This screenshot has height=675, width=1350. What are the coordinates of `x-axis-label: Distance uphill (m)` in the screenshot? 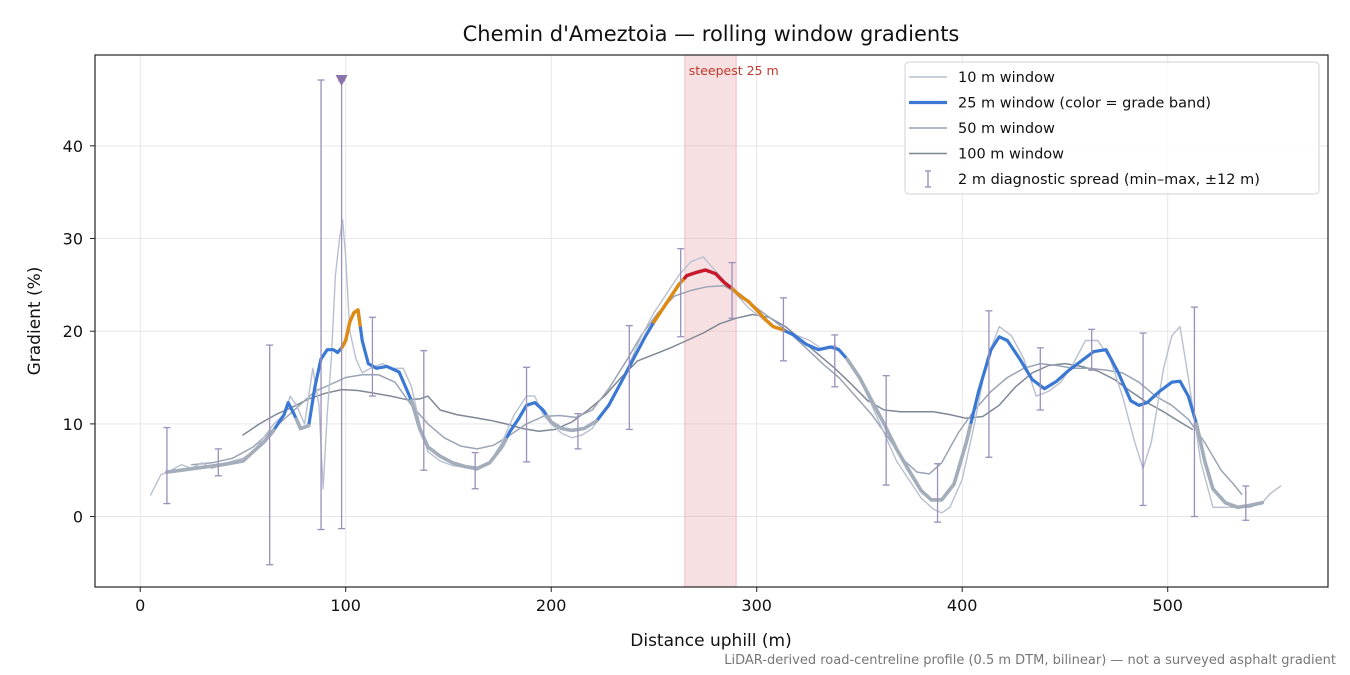 It's located at (710, 641).